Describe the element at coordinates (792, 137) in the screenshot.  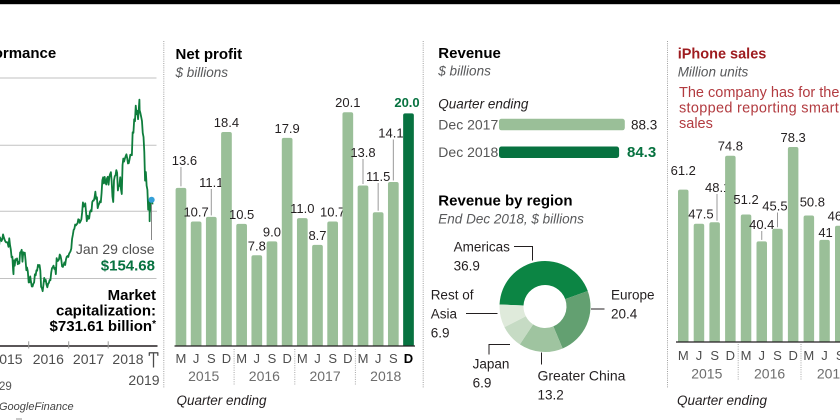
I see `svg-text: 78.3` at that location.